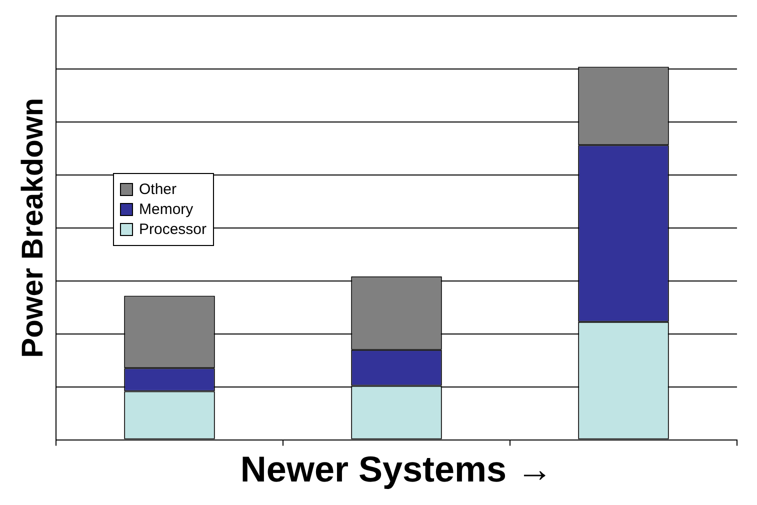 The image size is (757, 505). I want to click on legend-label: Memory, so click(166, 209).